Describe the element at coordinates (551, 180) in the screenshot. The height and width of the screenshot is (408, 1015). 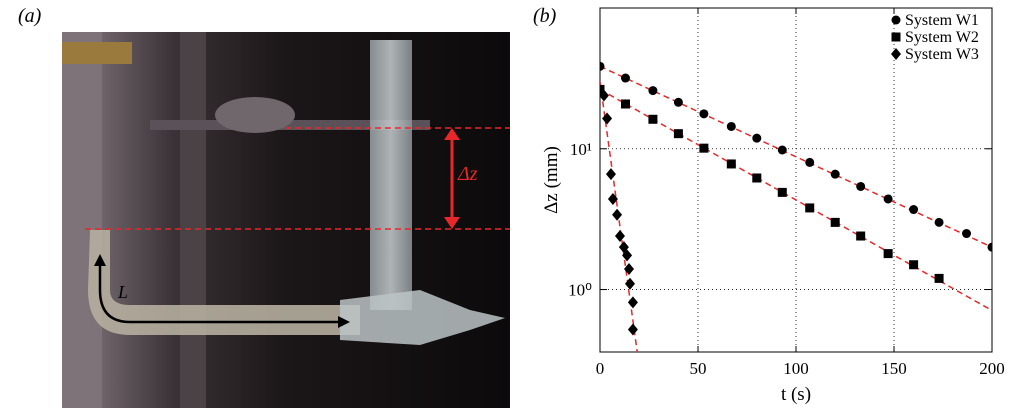
I see `y-axis-label: Δz (mm)` at that location.